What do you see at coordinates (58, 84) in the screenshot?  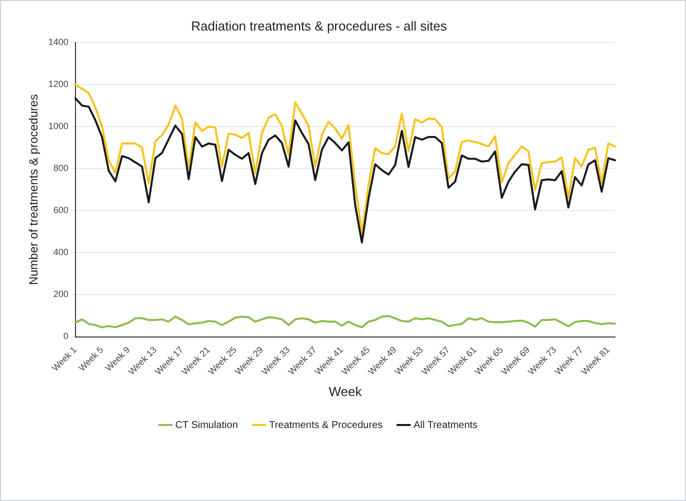 I see `y-tick-label: 1200` at bounding box center [58, 84].